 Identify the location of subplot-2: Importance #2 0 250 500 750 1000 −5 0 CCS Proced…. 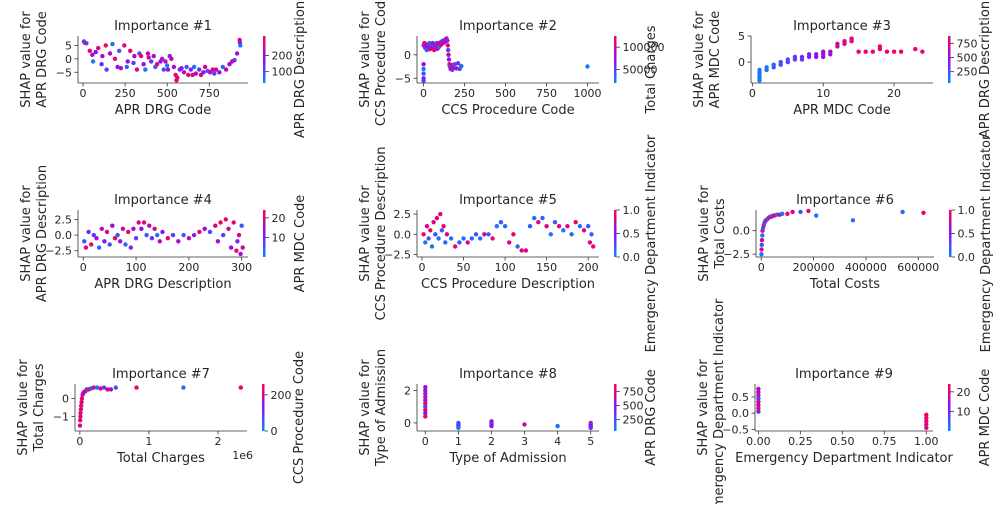
(511, 63).